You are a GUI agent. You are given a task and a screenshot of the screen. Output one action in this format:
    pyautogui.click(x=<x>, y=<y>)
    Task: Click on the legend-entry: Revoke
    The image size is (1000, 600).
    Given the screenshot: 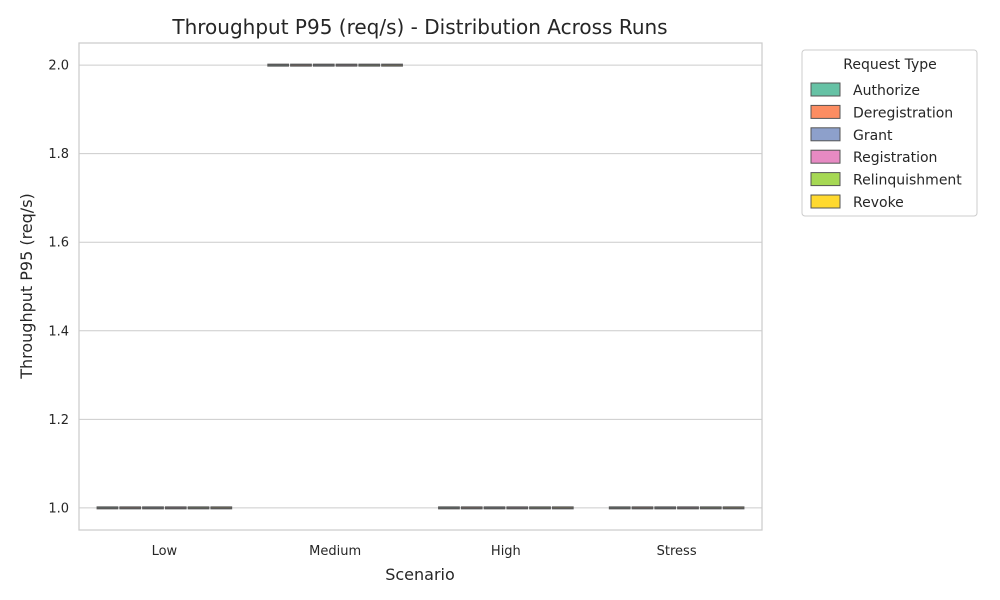 What is the action you would take?
    pyautogui.click(x=857, y=202)
    